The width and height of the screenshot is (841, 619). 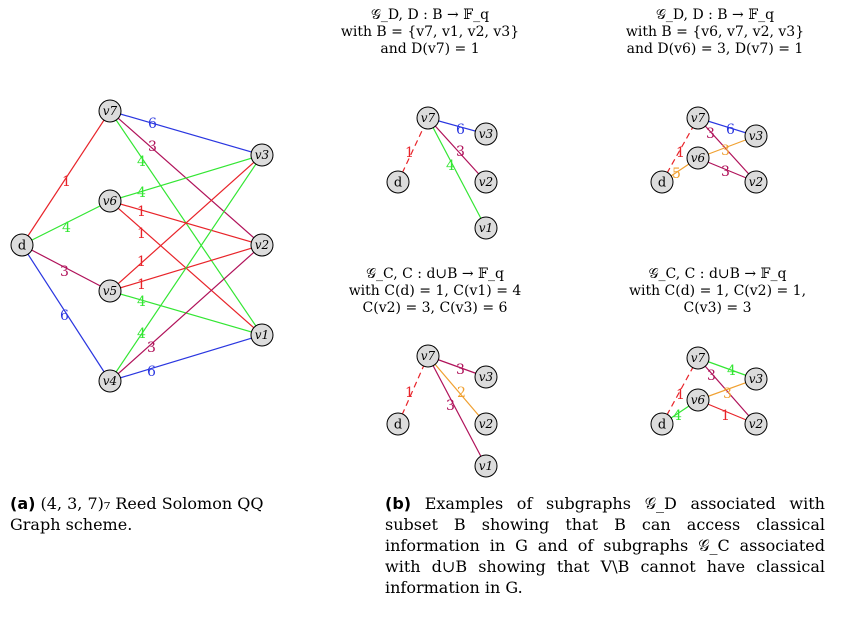 I want to click on svg-text: v4, so click(x=110, y=381).